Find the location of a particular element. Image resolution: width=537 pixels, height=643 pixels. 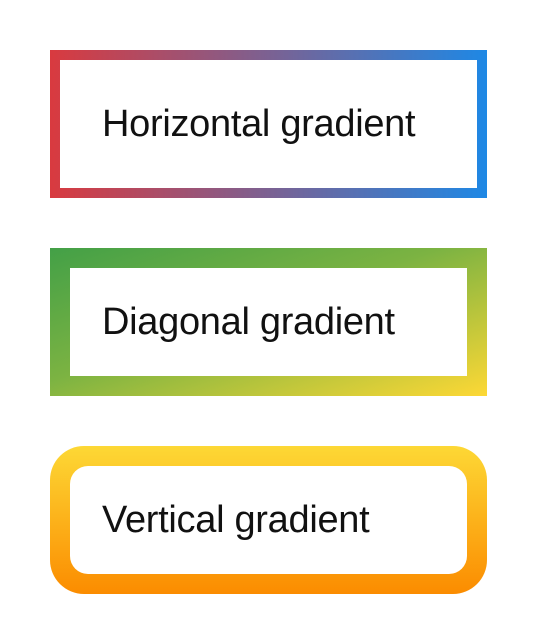

vertical-gradient-label: Vertical gradient is located at coordinates (236, 519).